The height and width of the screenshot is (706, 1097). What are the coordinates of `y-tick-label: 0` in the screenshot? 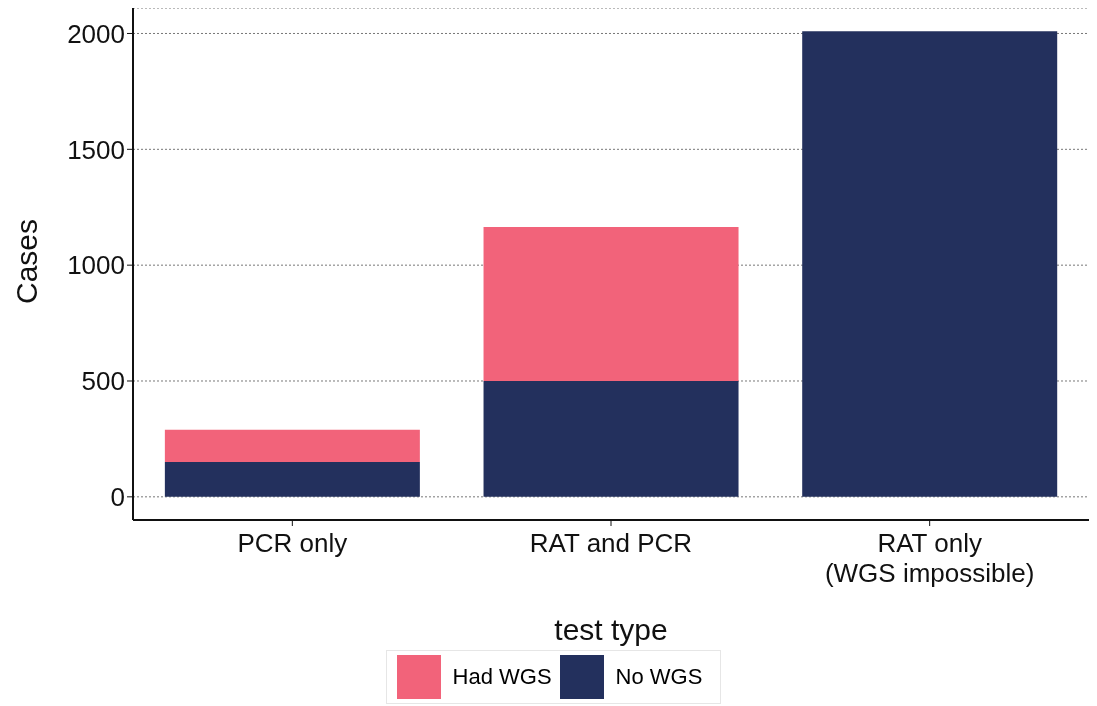 It's located at (117, 497).